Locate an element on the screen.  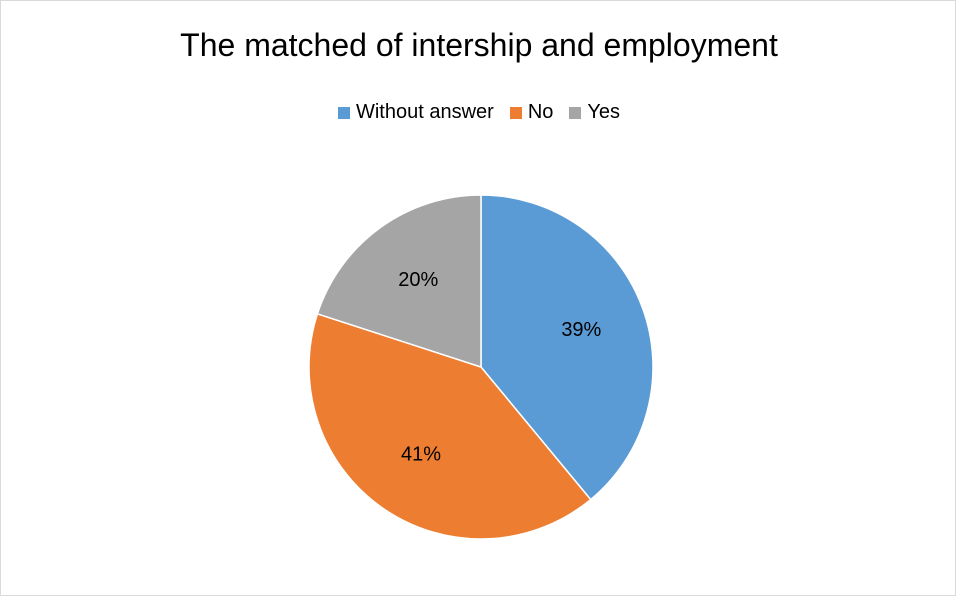
legend-item-without-answer: Without answer is located at coordinates (415, 112).